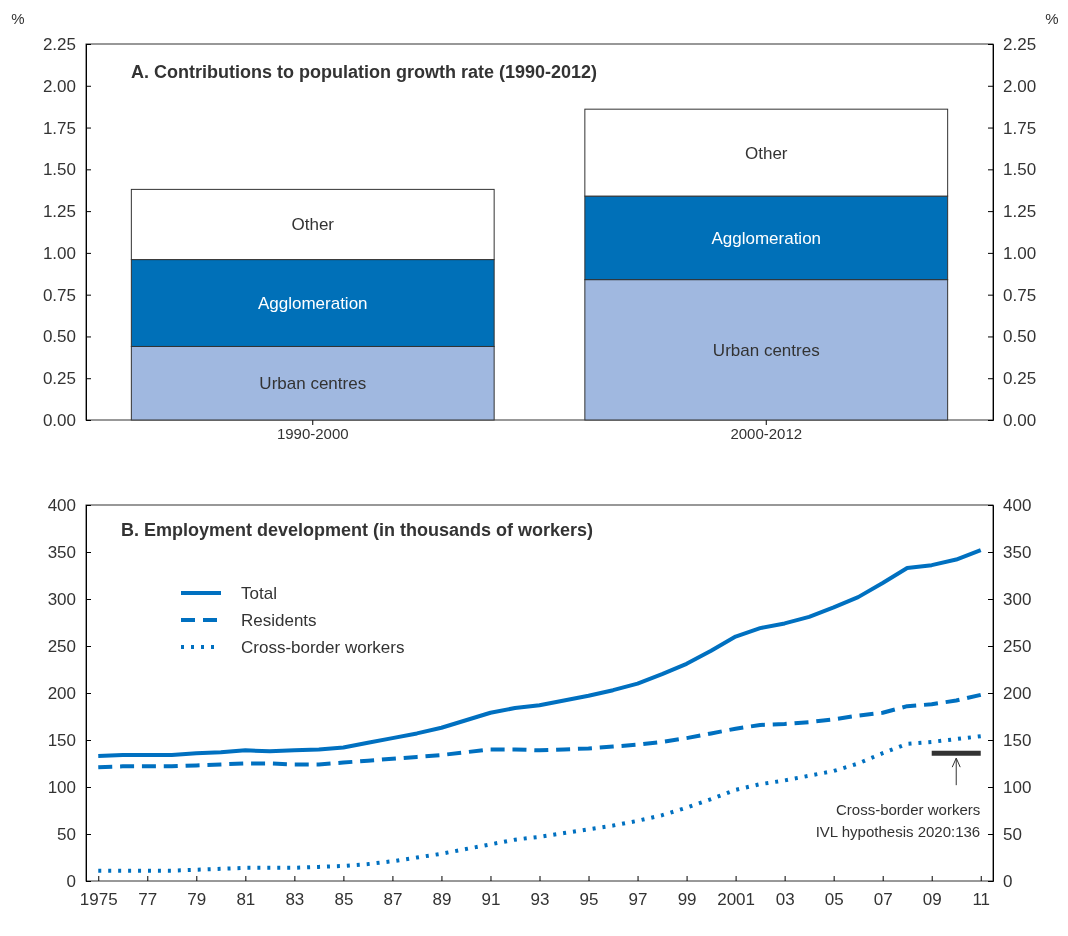 This screenshot has width=1068, height=936. What do you see at coordinates (1020, 86) in the screenshot?
I see `y2-tick-label: 2.00` at bounding box center [1020, 86].